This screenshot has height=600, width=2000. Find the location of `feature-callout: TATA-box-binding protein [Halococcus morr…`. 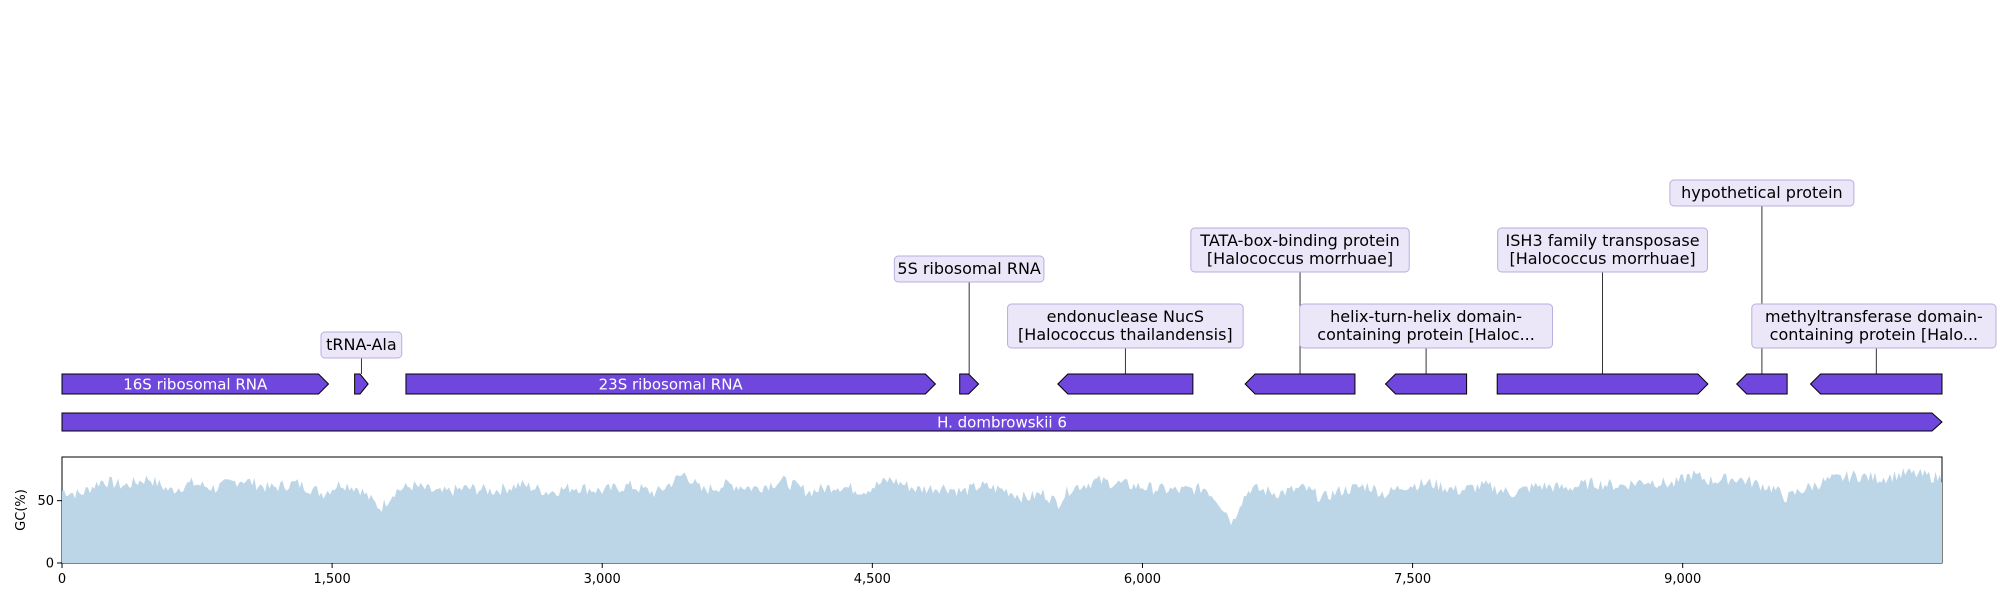

feature-callout: TATA-box-binding protein [Halococcus morr… is located at coordinates (1300, 300).